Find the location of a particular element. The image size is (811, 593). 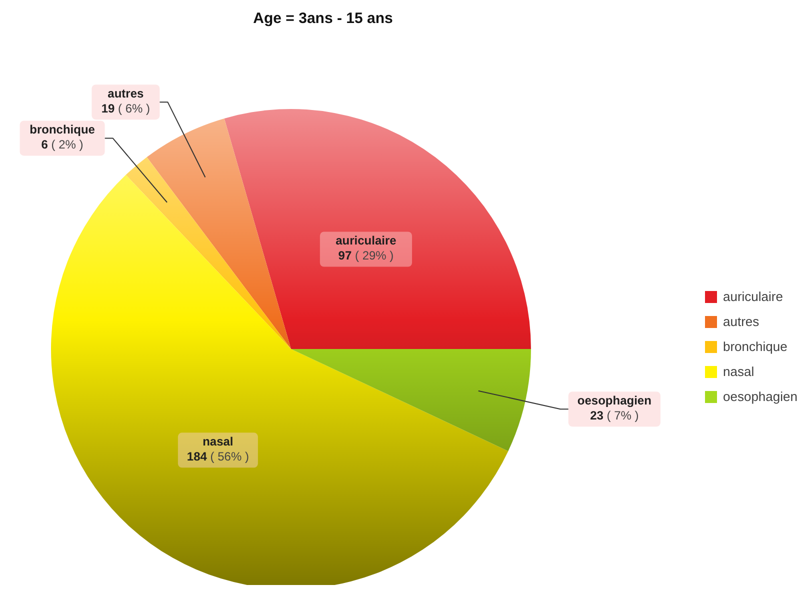

slice-label: nasal is located at coordinates (218, 441).